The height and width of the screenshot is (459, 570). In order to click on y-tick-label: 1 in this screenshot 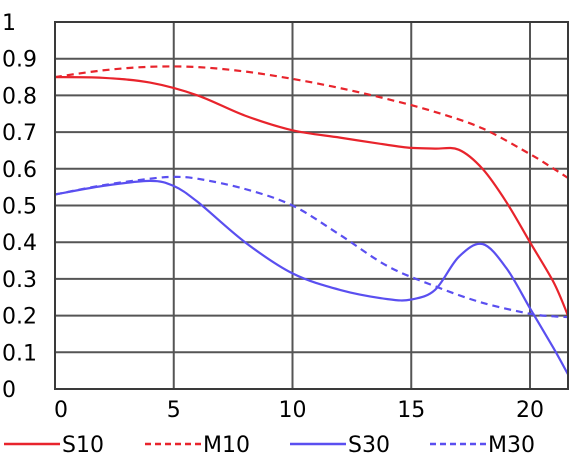, I will do `click(9, 23)`.